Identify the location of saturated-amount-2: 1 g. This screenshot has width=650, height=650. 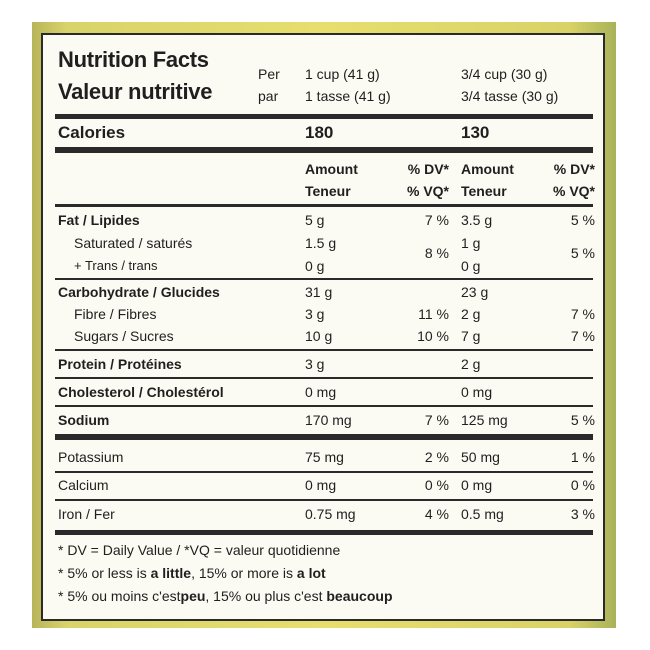
(471, 243).